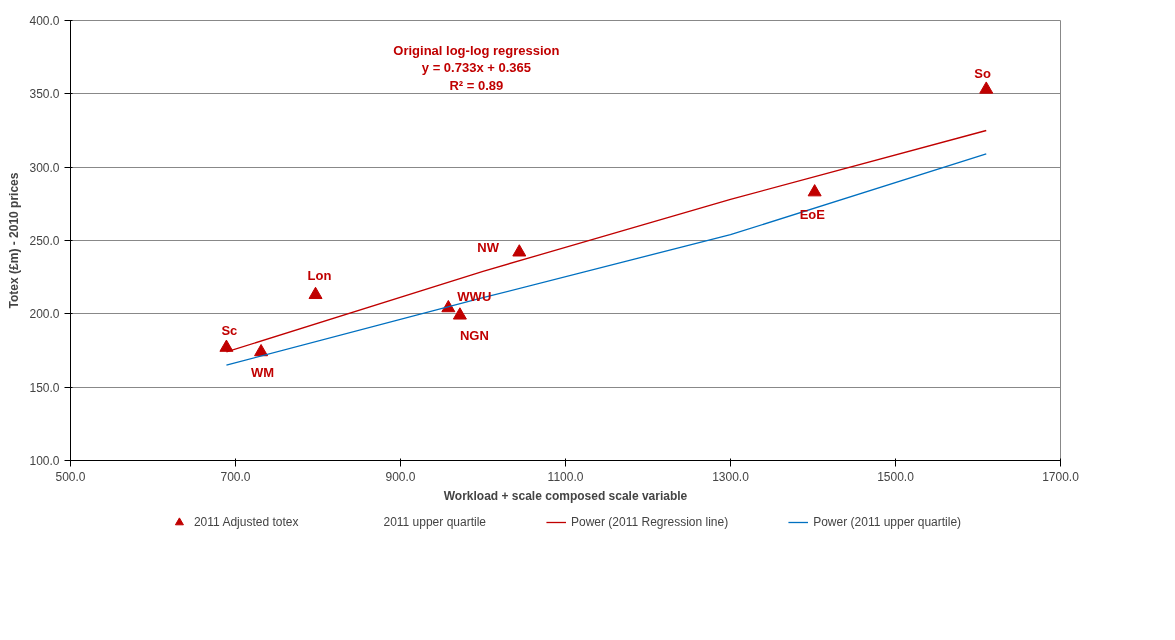 Image resolution: width=1175 pixels, height=640 pixels. I want to click on annotation: So, so click(982, 74).